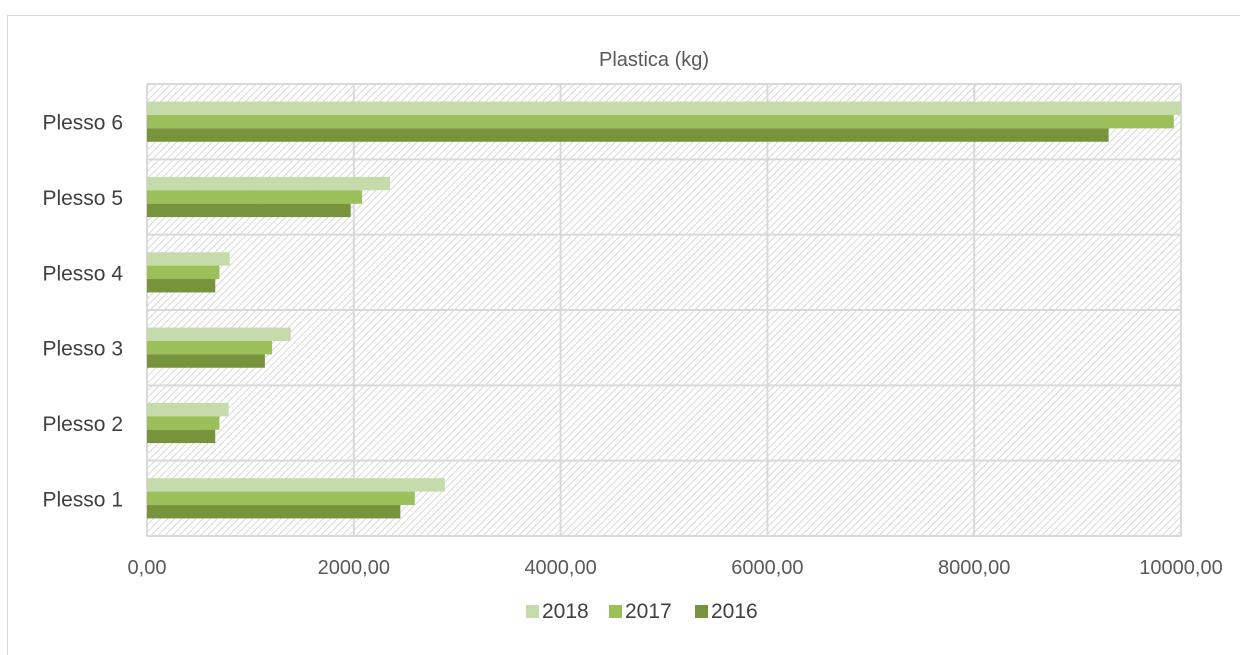  Describe the element at coordinates (974, 568) in the screenshot. I see `x-tick-label: 8000,00` at that location.